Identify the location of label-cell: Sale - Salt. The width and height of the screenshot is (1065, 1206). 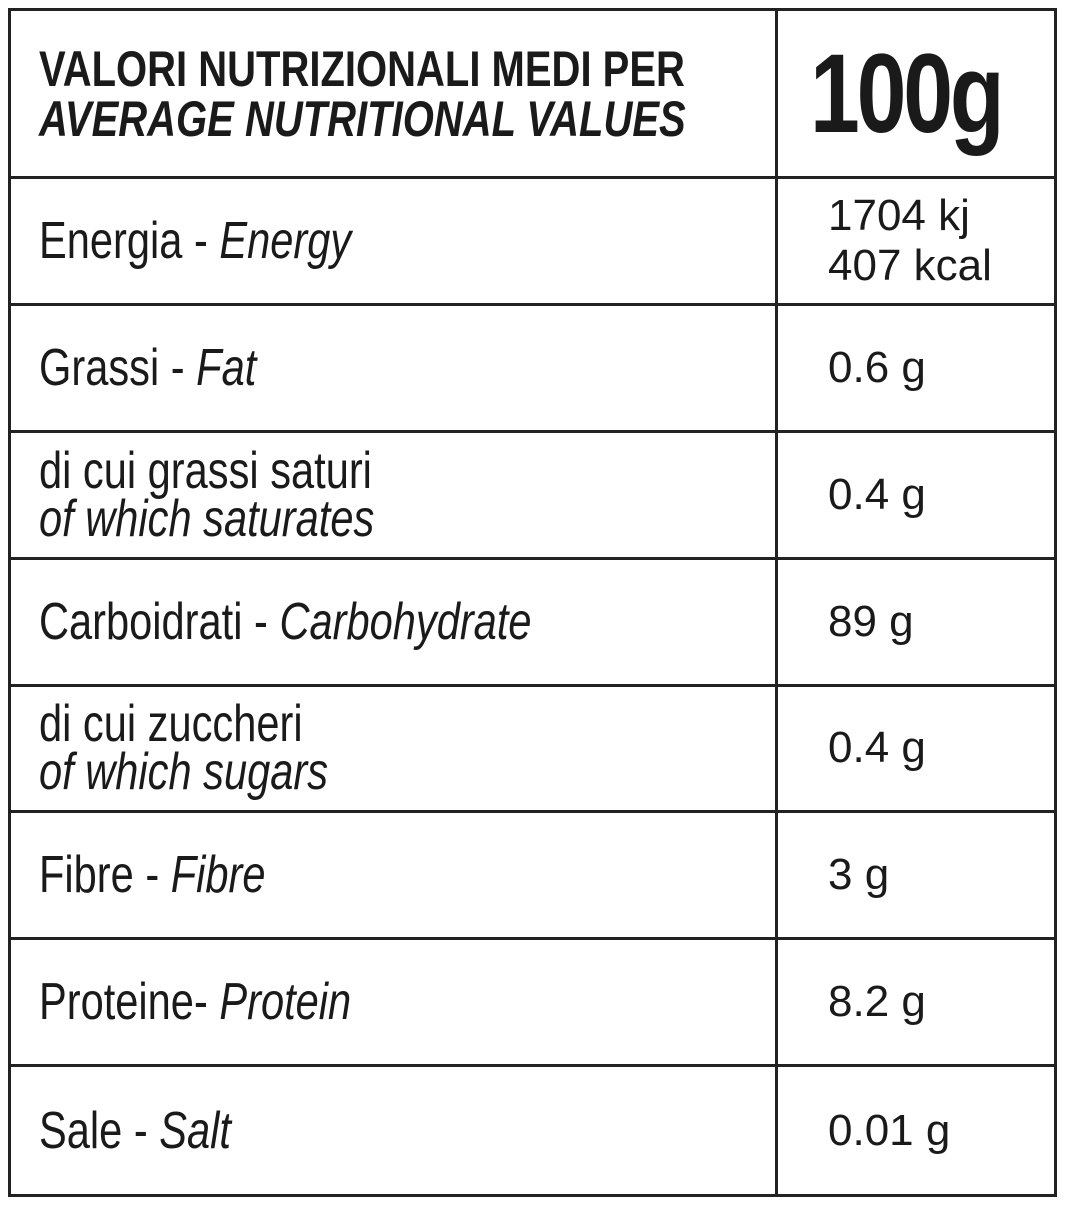
(394, 1130).